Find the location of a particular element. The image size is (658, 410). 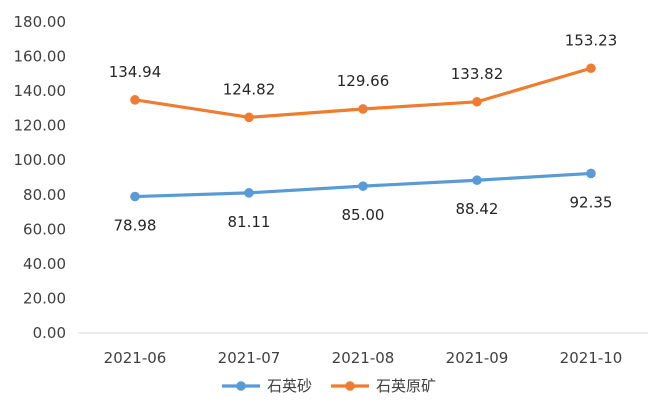

y-tick-label: 140.00 is located at coordinates (40, 91).